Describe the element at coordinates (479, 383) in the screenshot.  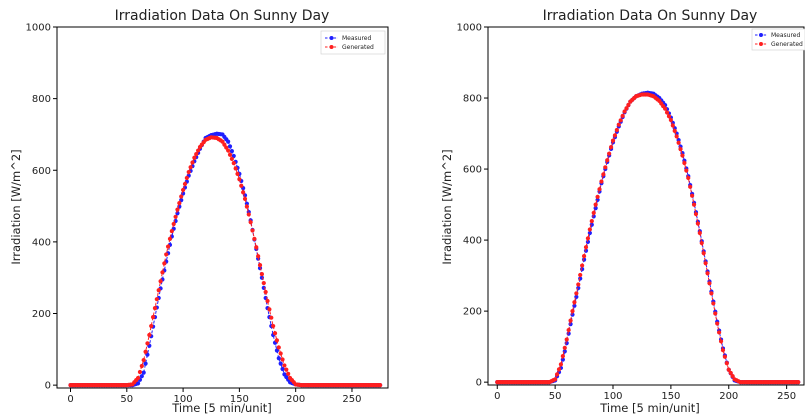
I see `y-tick-label: 0` at that location.